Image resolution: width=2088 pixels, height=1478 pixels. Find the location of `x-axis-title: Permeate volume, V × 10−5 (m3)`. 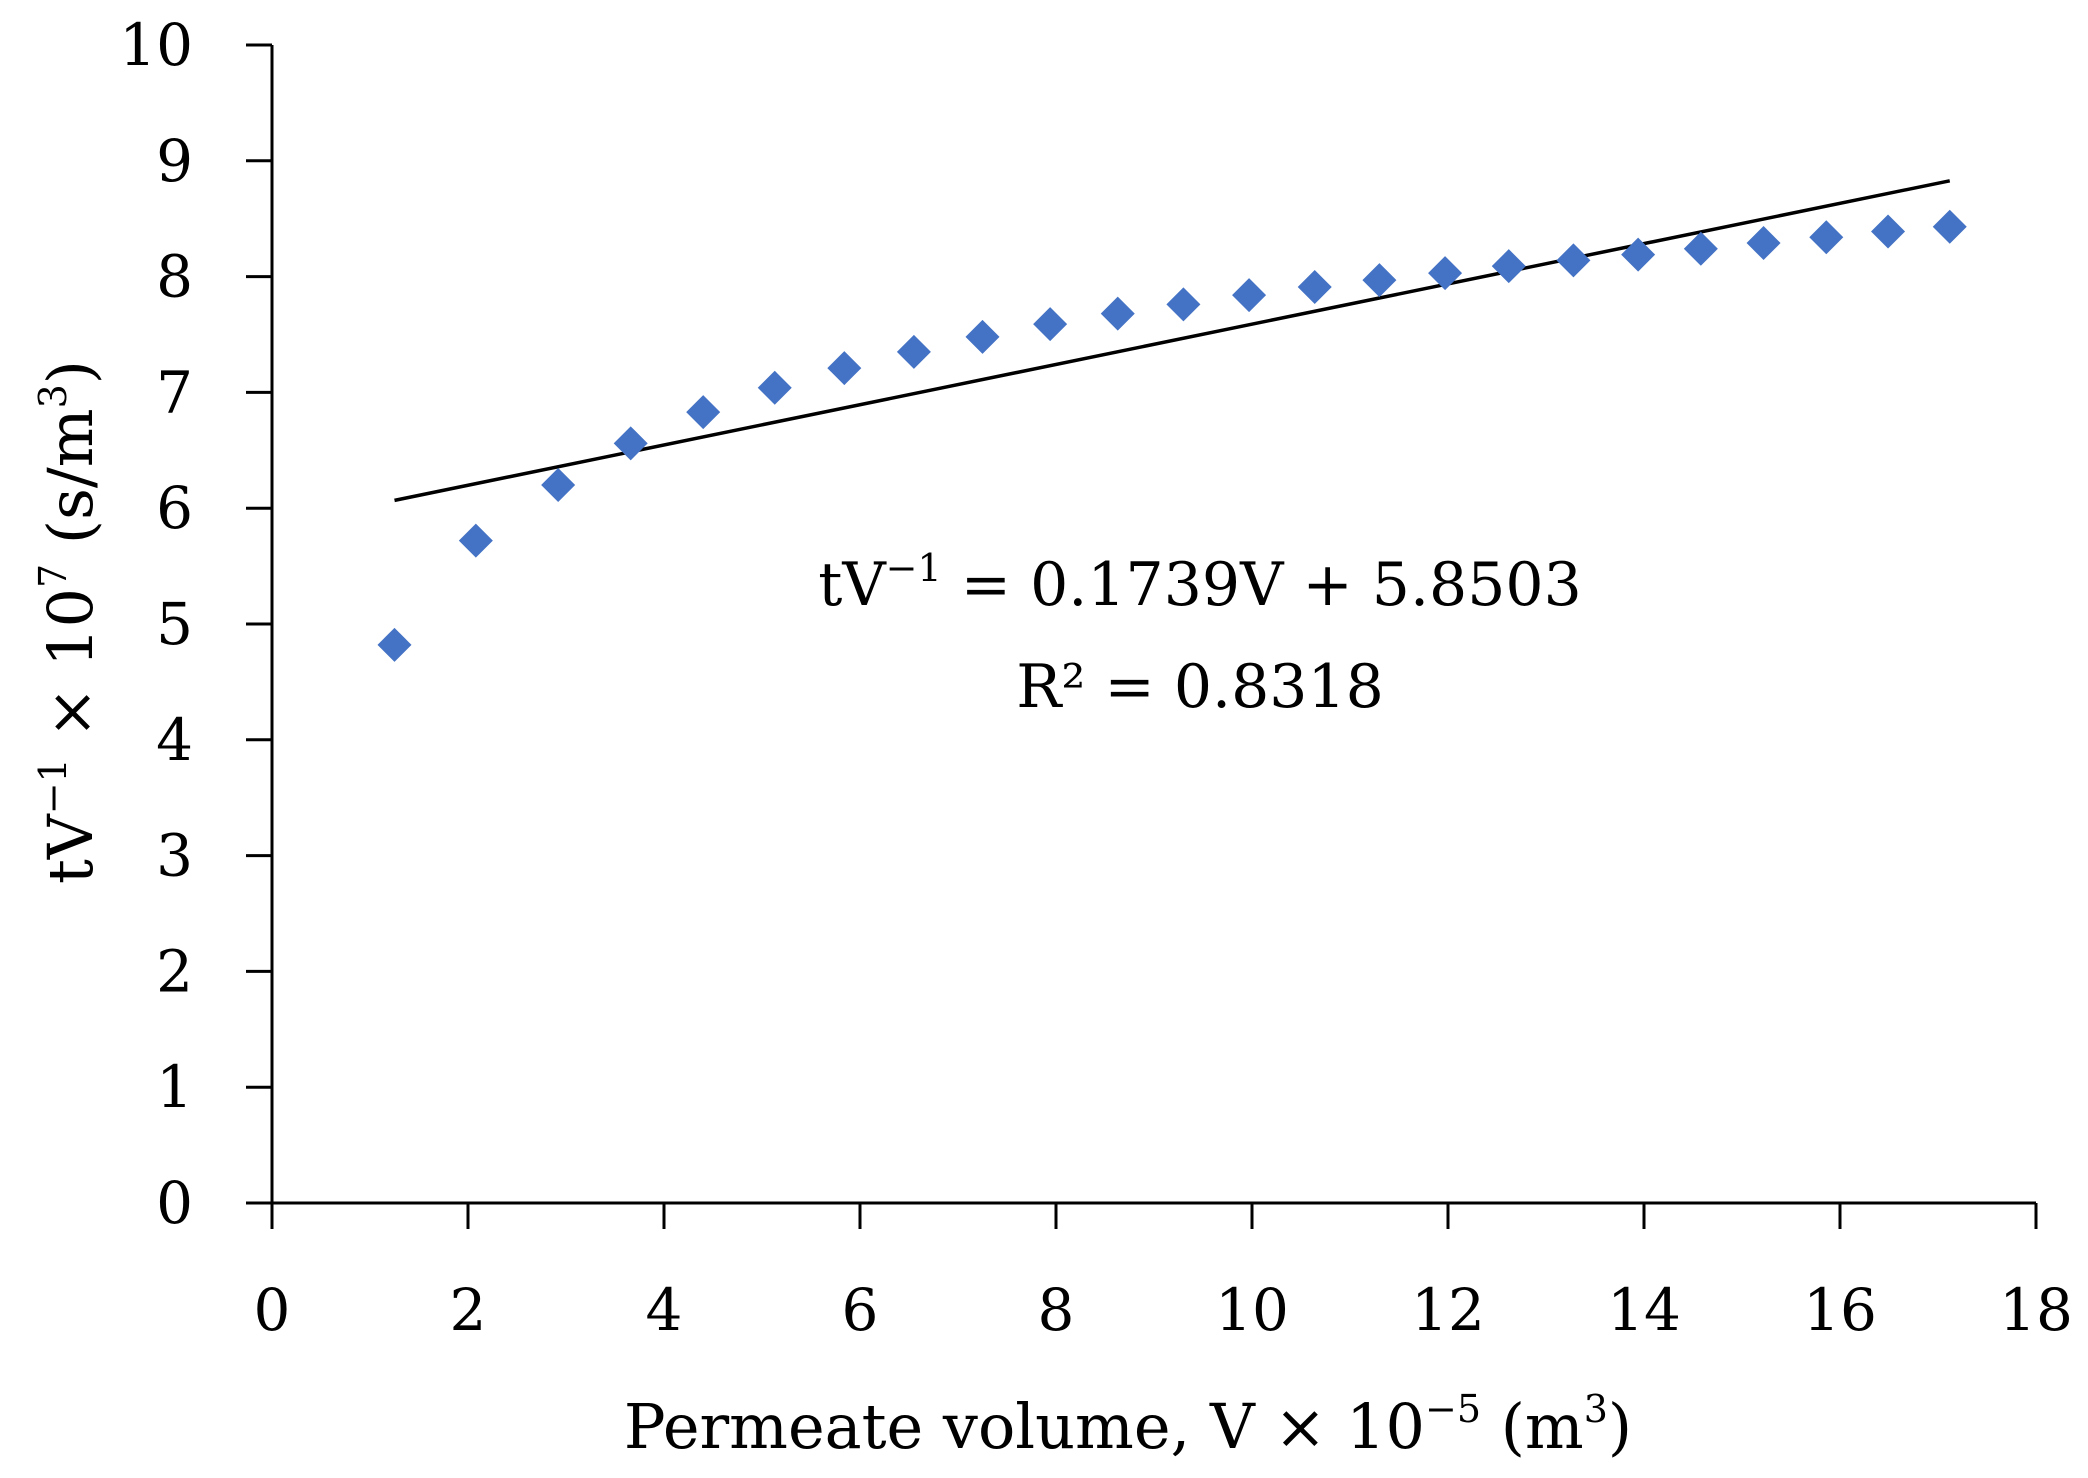

x-axis-title: Permeate volume, V × 10−5 (m3) is located at coordinates (1128, 1425).